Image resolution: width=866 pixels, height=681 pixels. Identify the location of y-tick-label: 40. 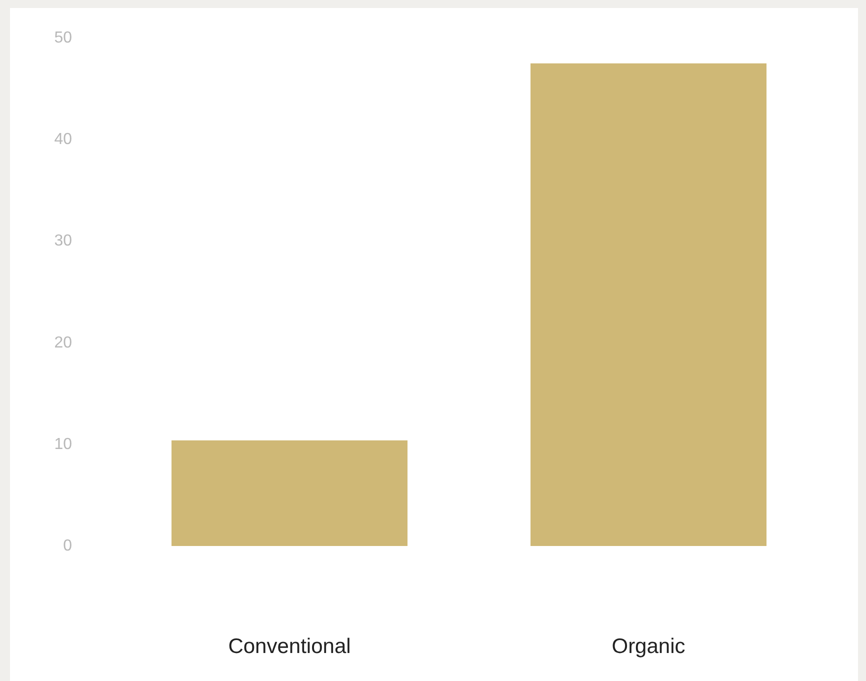
(63, 139).